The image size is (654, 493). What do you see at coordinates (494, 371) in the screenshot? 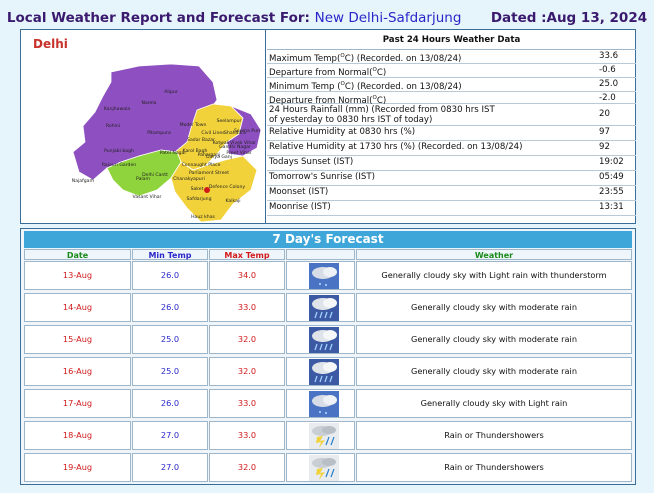
I see `forecast-weather: Generally cloudy sky with moderate rain` at bounding box center [494, 371].